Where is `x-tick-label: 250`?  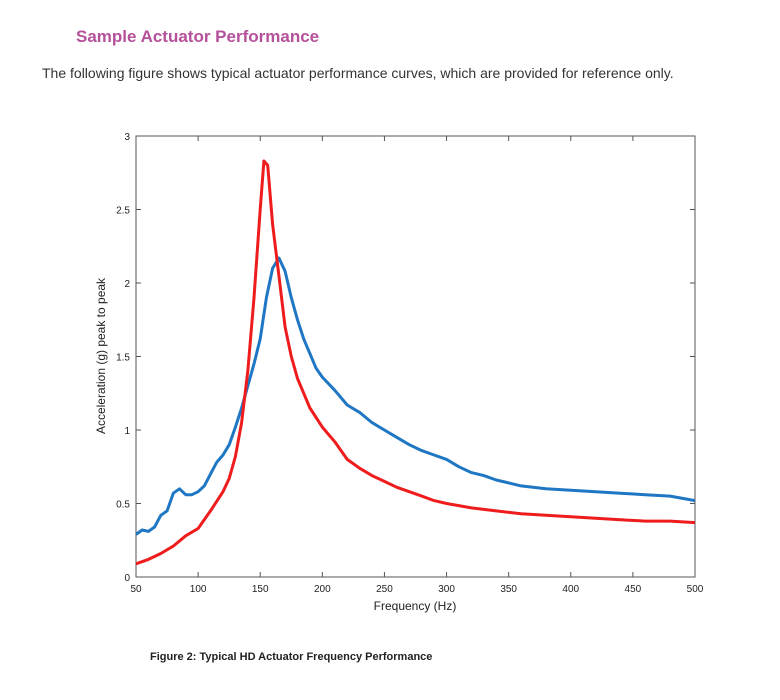
x-tick-label: 250 is located at coordinates (384, 589).